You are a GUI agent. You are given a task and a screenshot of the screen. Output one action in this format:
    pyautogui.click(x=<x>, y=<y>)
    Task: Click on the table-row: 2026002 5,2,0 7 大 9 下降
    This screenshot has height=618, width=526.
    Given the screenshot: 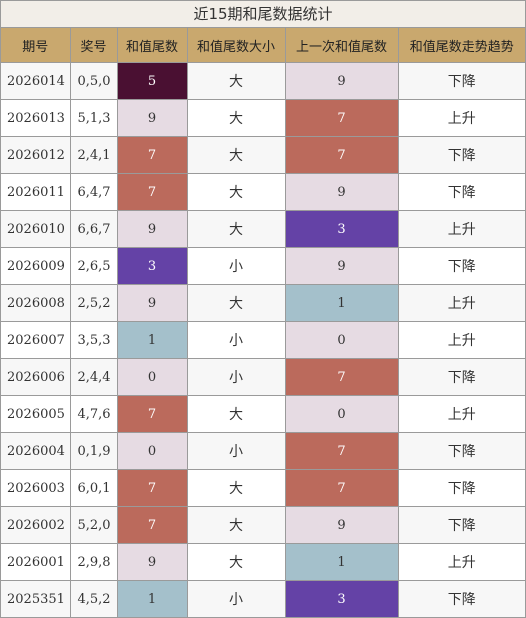 What is the action you would take?
    pyautogui.click(x=263, y=525)
    